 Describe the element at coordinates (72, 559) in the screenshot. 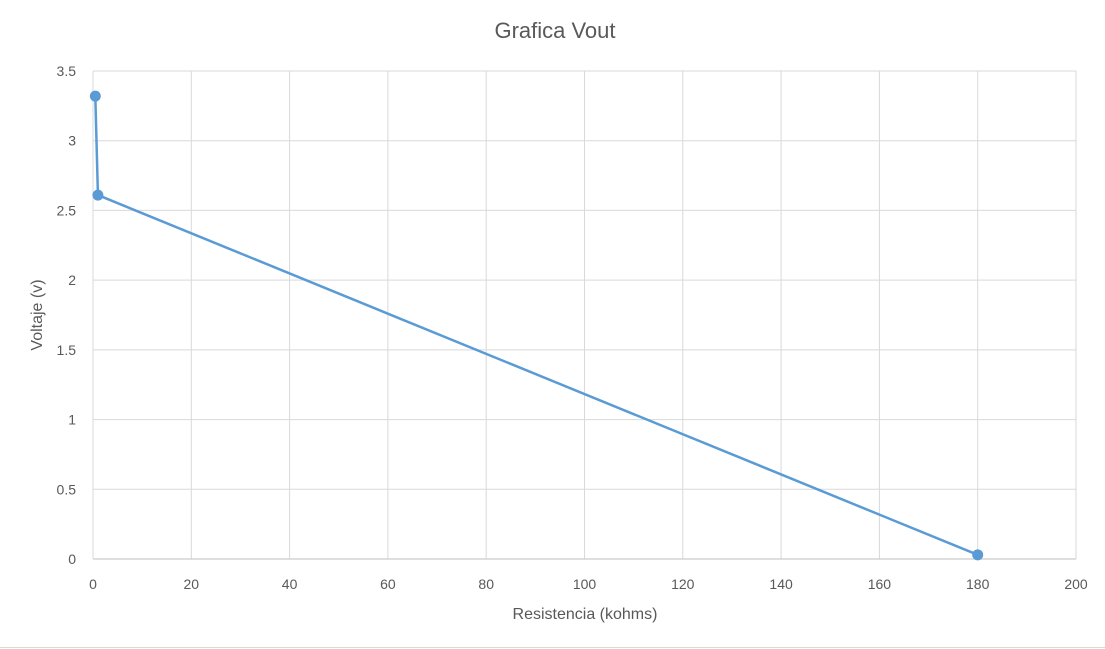

I see `y-tick-label: 0` at that location.